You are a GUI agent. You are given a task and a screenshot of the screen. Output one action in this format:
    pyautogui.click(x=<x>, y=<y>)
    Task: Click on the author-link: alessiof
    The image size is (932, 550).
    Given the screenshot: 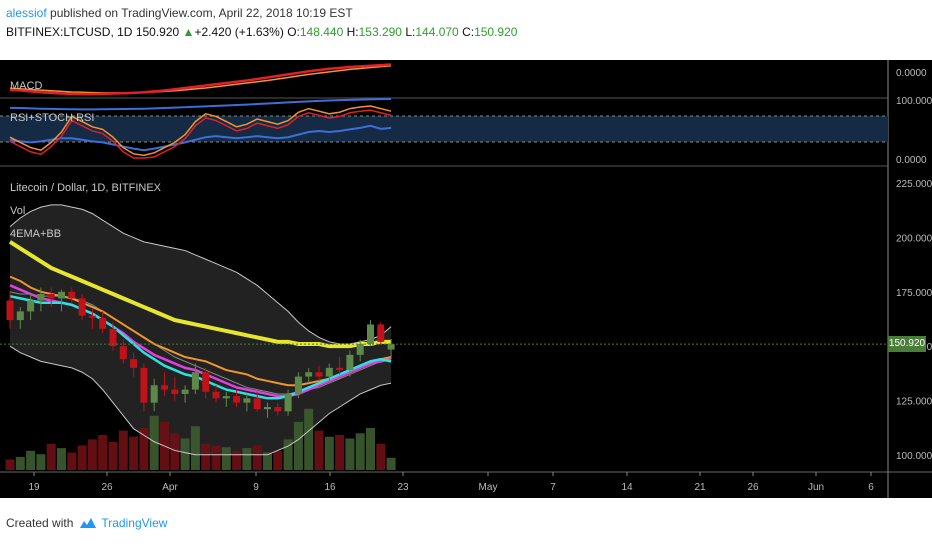 What is the action you would take?
    pyautogui.click(x=26, y=13)
    